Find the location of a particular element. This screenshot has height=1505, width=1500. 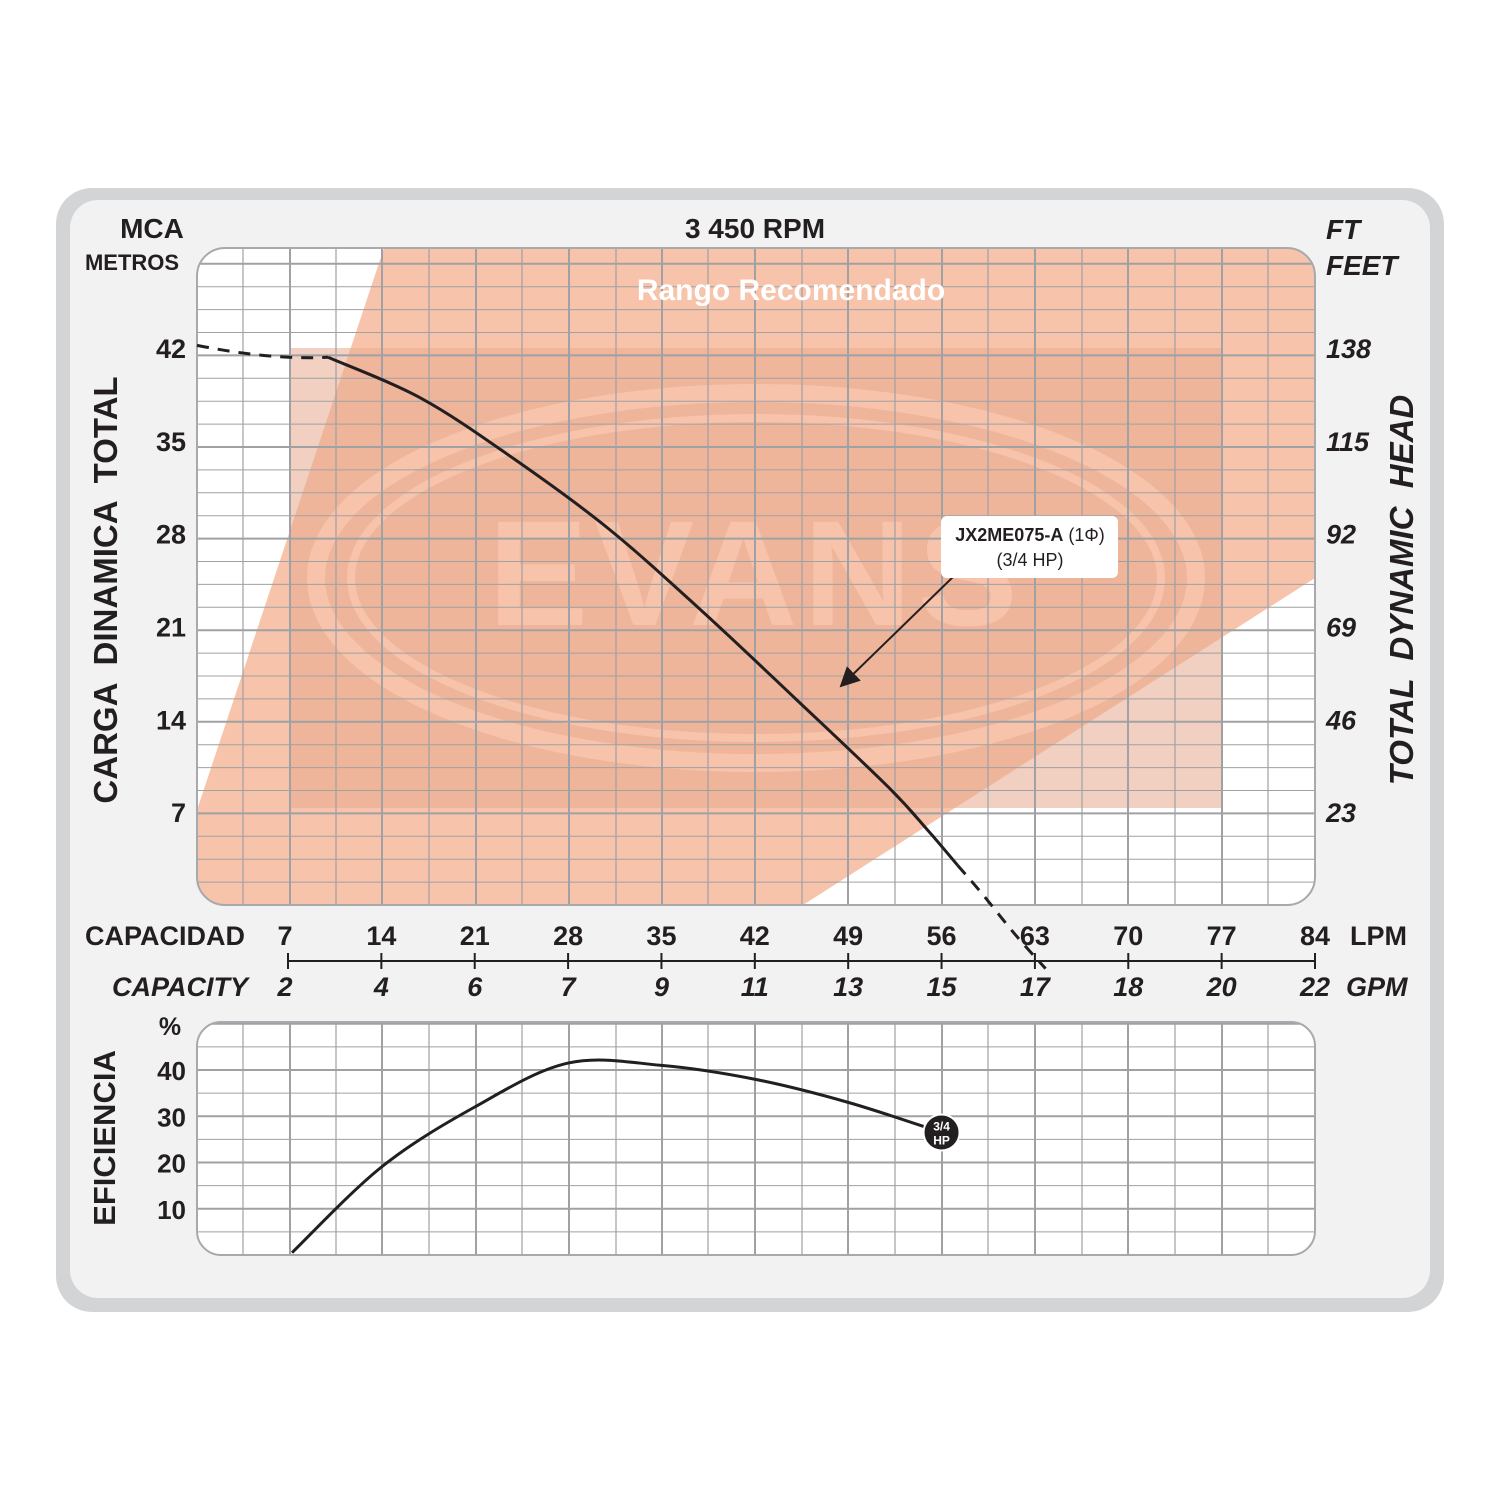

lpm-tick-label: 35 is located at coordinates (661, 936).